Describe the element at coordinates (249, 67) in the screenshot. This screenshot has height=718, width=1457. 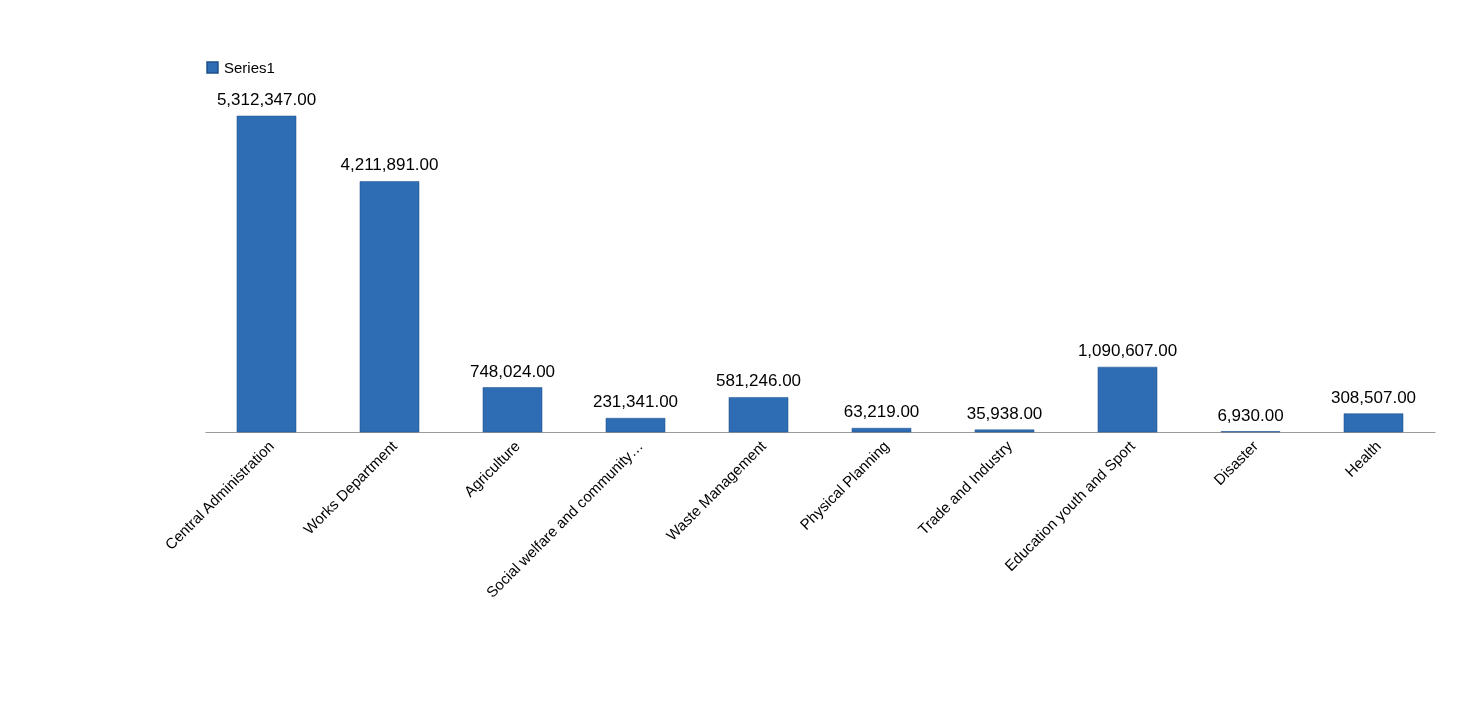
I see `legend-label: Series1` at that location.